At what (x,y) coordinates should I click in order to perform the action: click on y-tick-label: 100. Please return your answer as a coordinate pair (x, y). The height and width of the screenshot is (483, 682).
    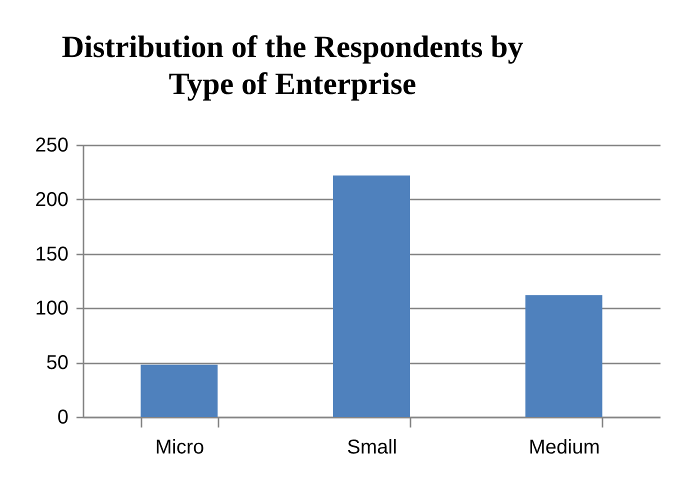
    Looking at the image, I should click on (51, 309).